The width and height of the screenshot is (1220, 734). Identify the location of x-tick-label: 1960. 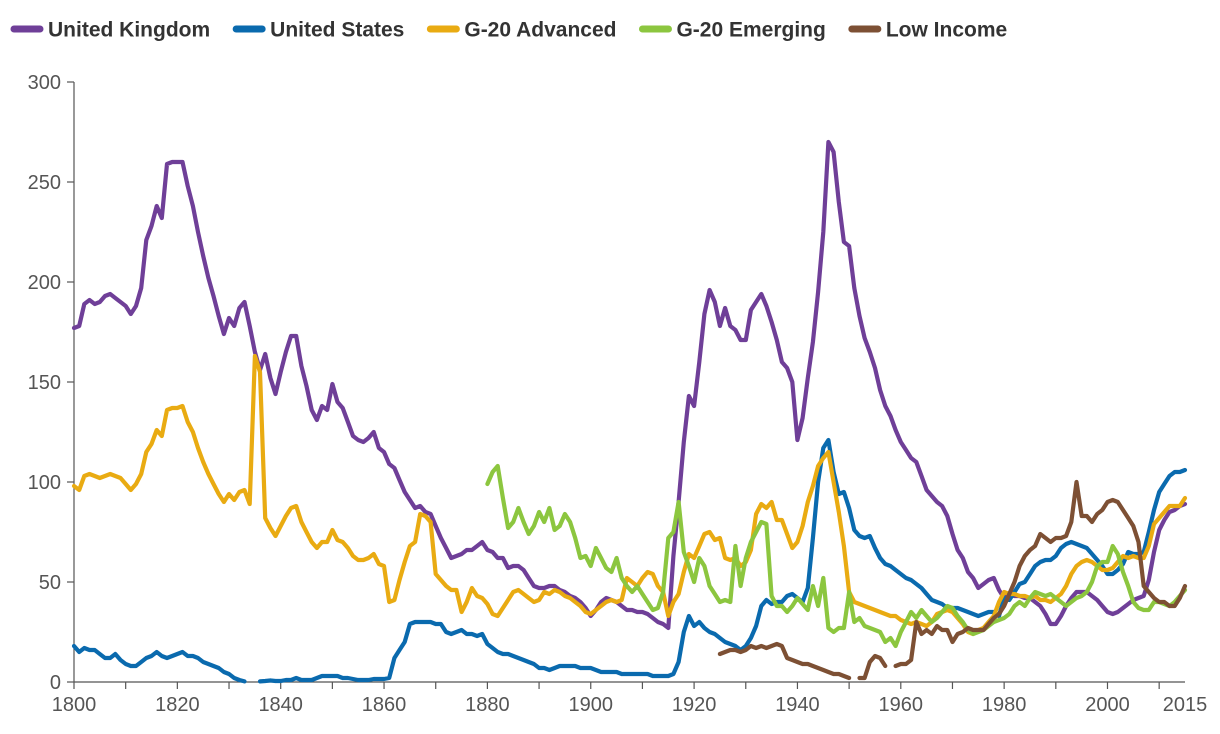
(901, 705).